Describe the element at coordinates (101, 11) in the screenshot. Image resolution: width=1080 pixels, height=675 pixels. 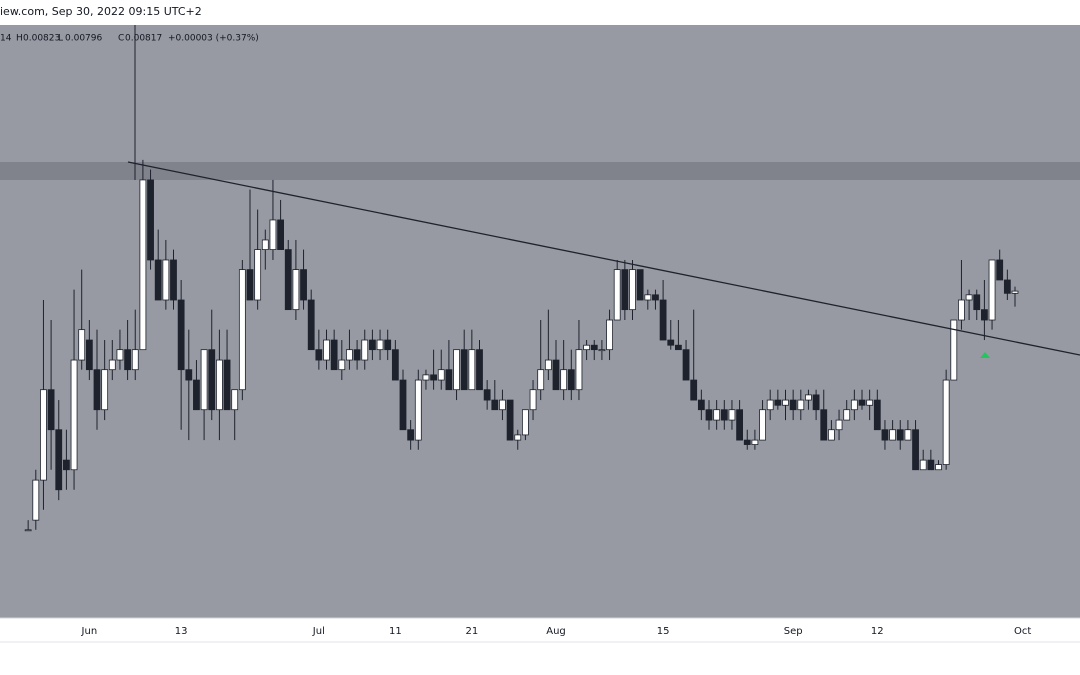
I see `site-caption: iew.com, Sep 30, 2022 09:15 UTC+2` at that location.